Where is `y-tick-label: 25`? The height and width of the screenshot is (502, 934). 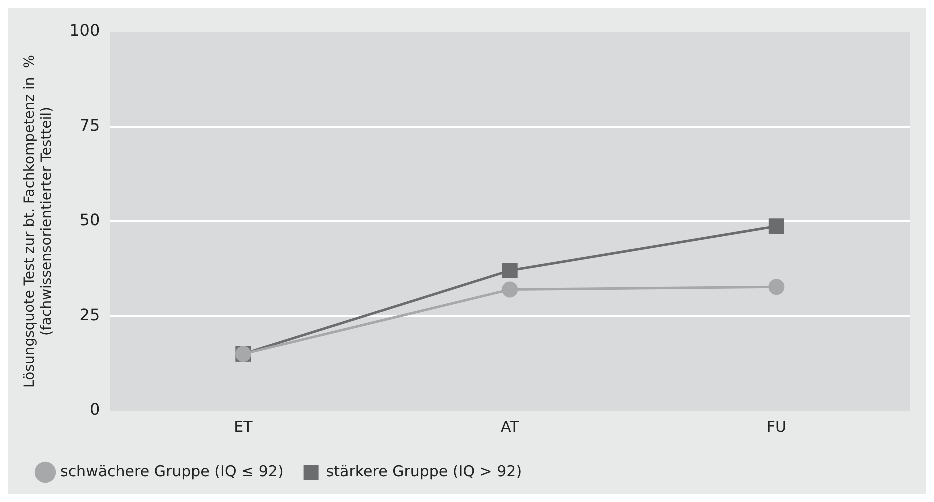
y-tick-label: 25 is located at coordinates (90, 314).